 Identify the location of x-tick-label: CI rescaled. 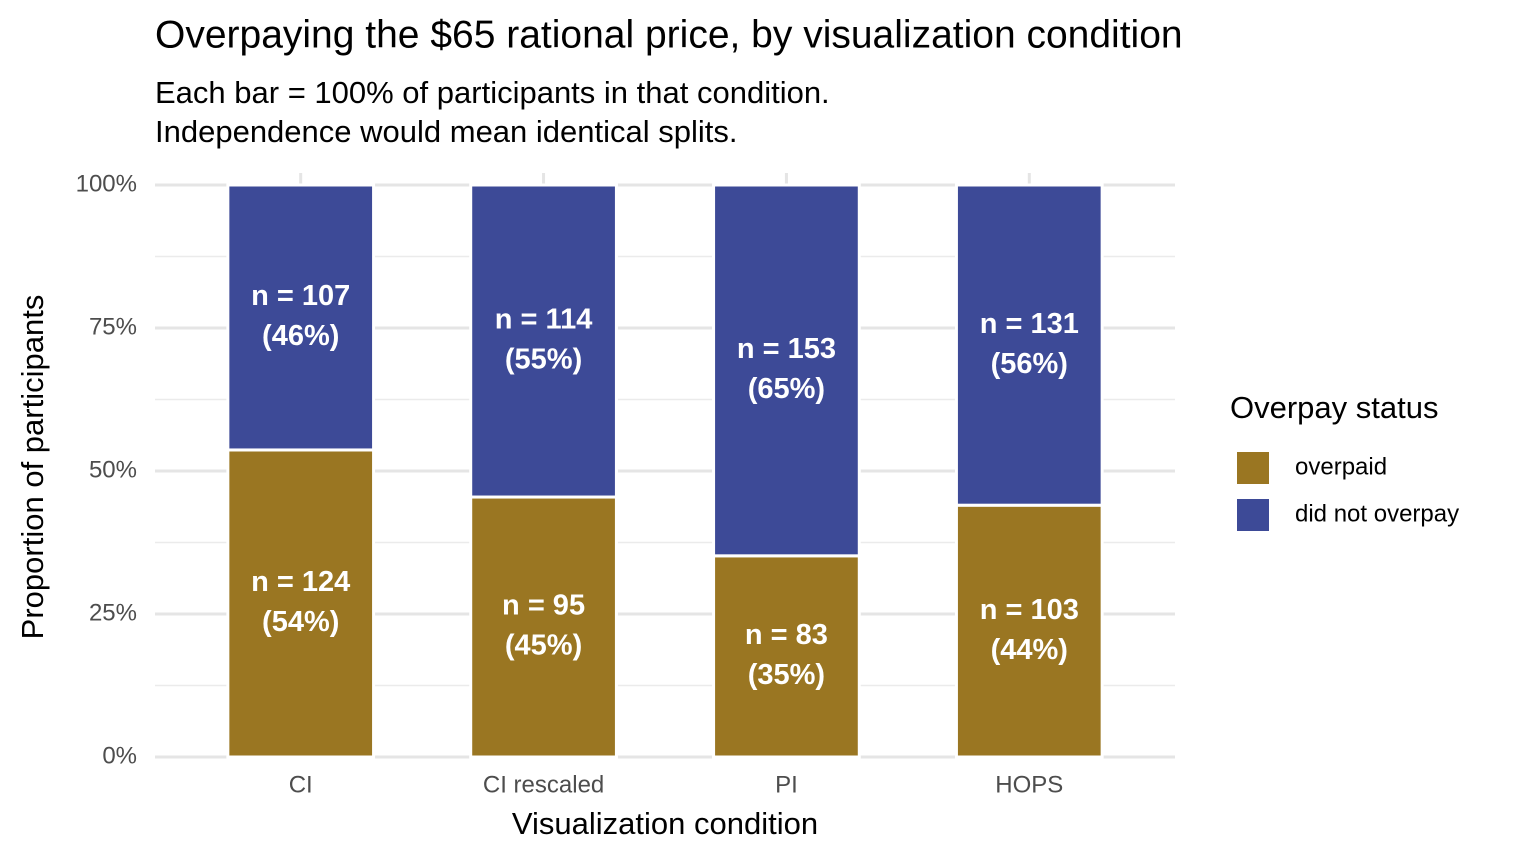
(543, 784).